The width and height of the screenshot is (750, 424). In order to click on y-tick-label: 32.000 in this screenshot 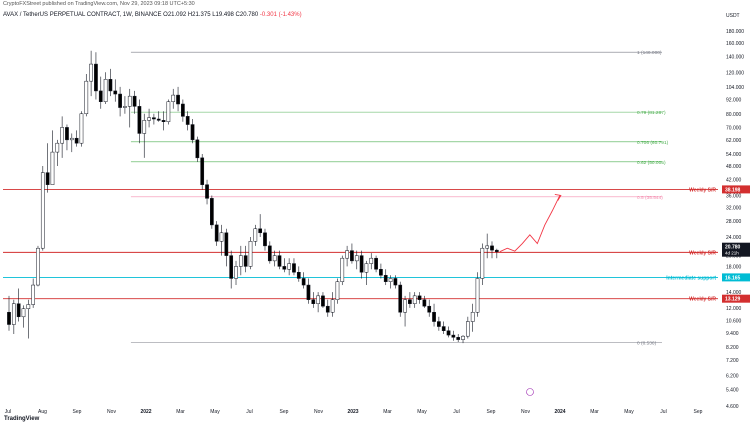, I will do `click(734, 209)`.